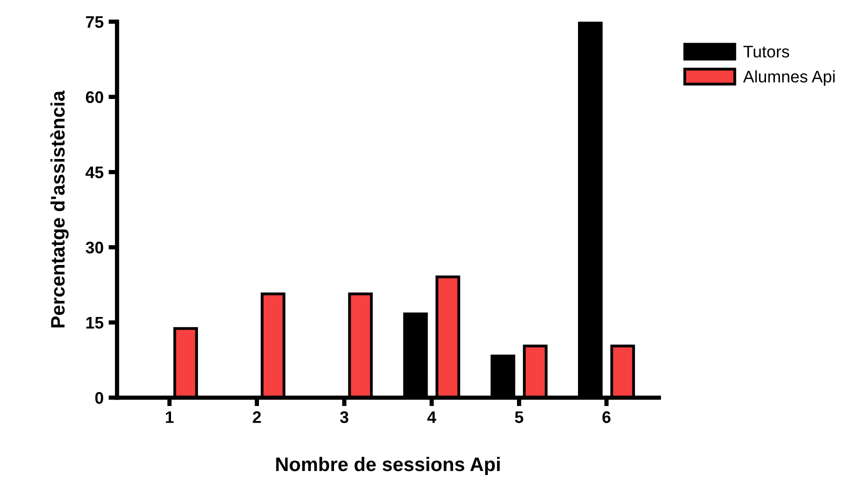 The image size is (867, 482). Describe the element at coordinates (95, 172) in the screenshot. I see `y-tick-label: 45` at that location.